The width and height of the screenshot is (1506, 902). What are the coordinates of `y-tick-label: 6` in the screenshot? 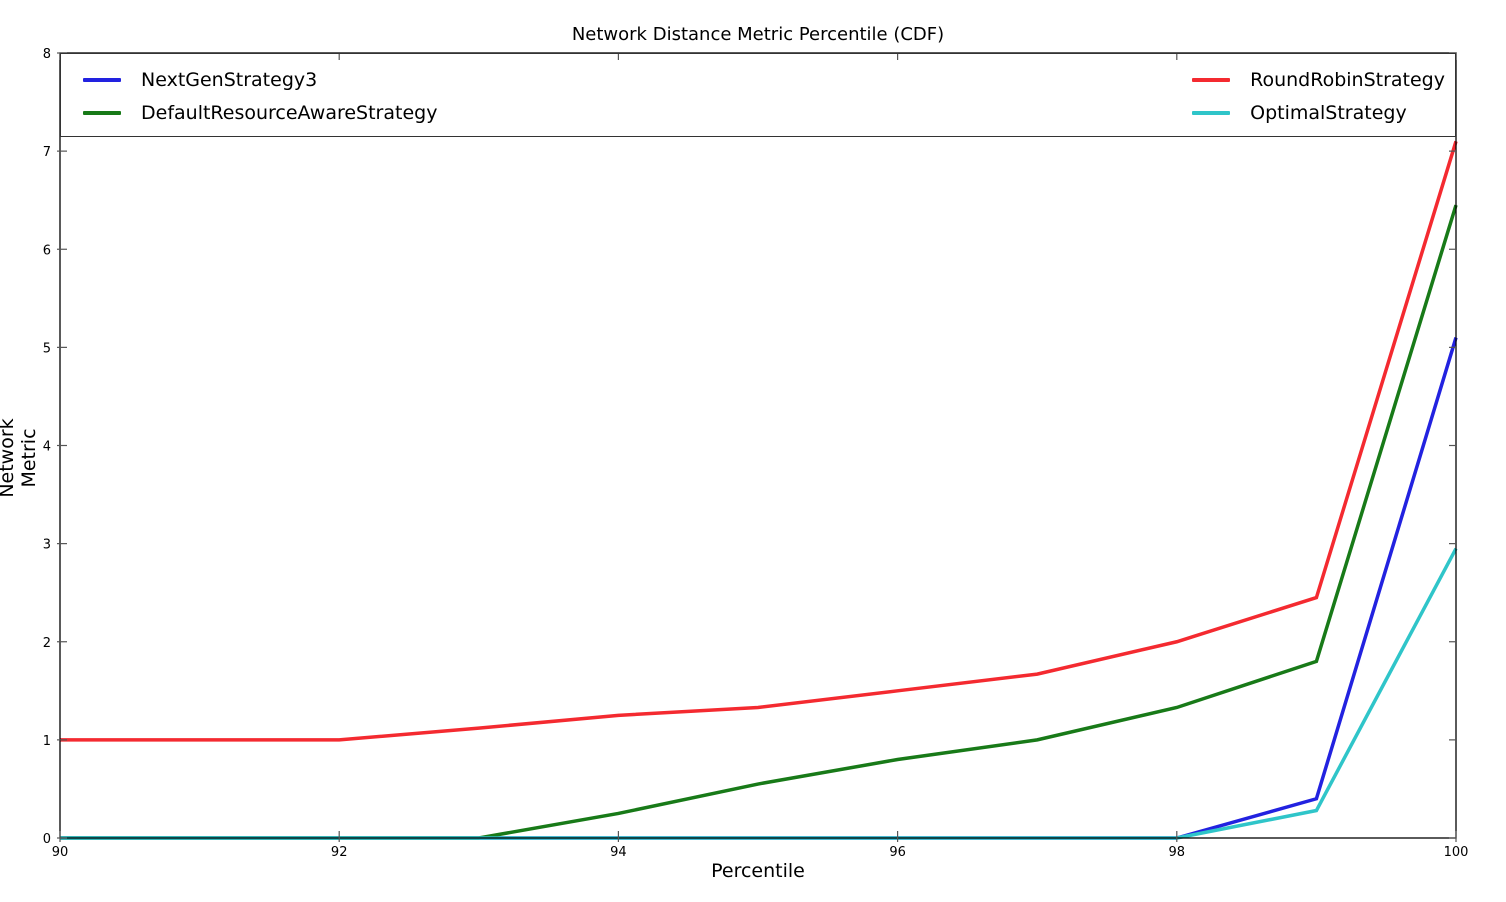 It's located at (47, 250).